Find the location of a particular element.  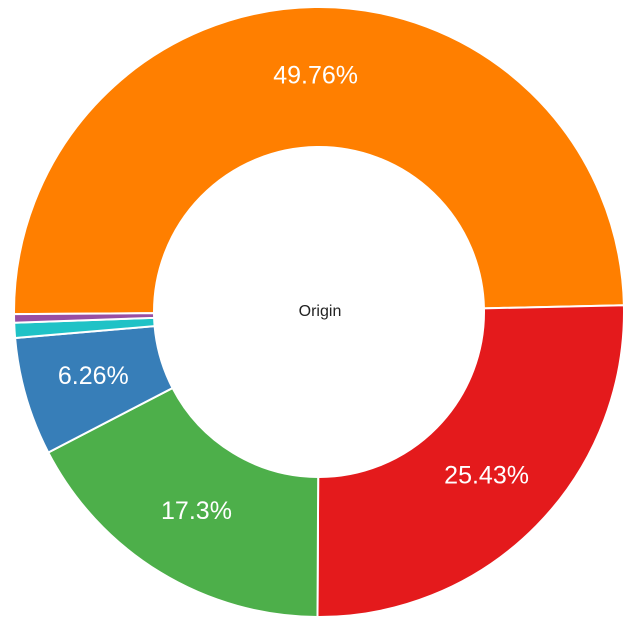

slice-label: 49.76% is located at coordinates (315, 76).